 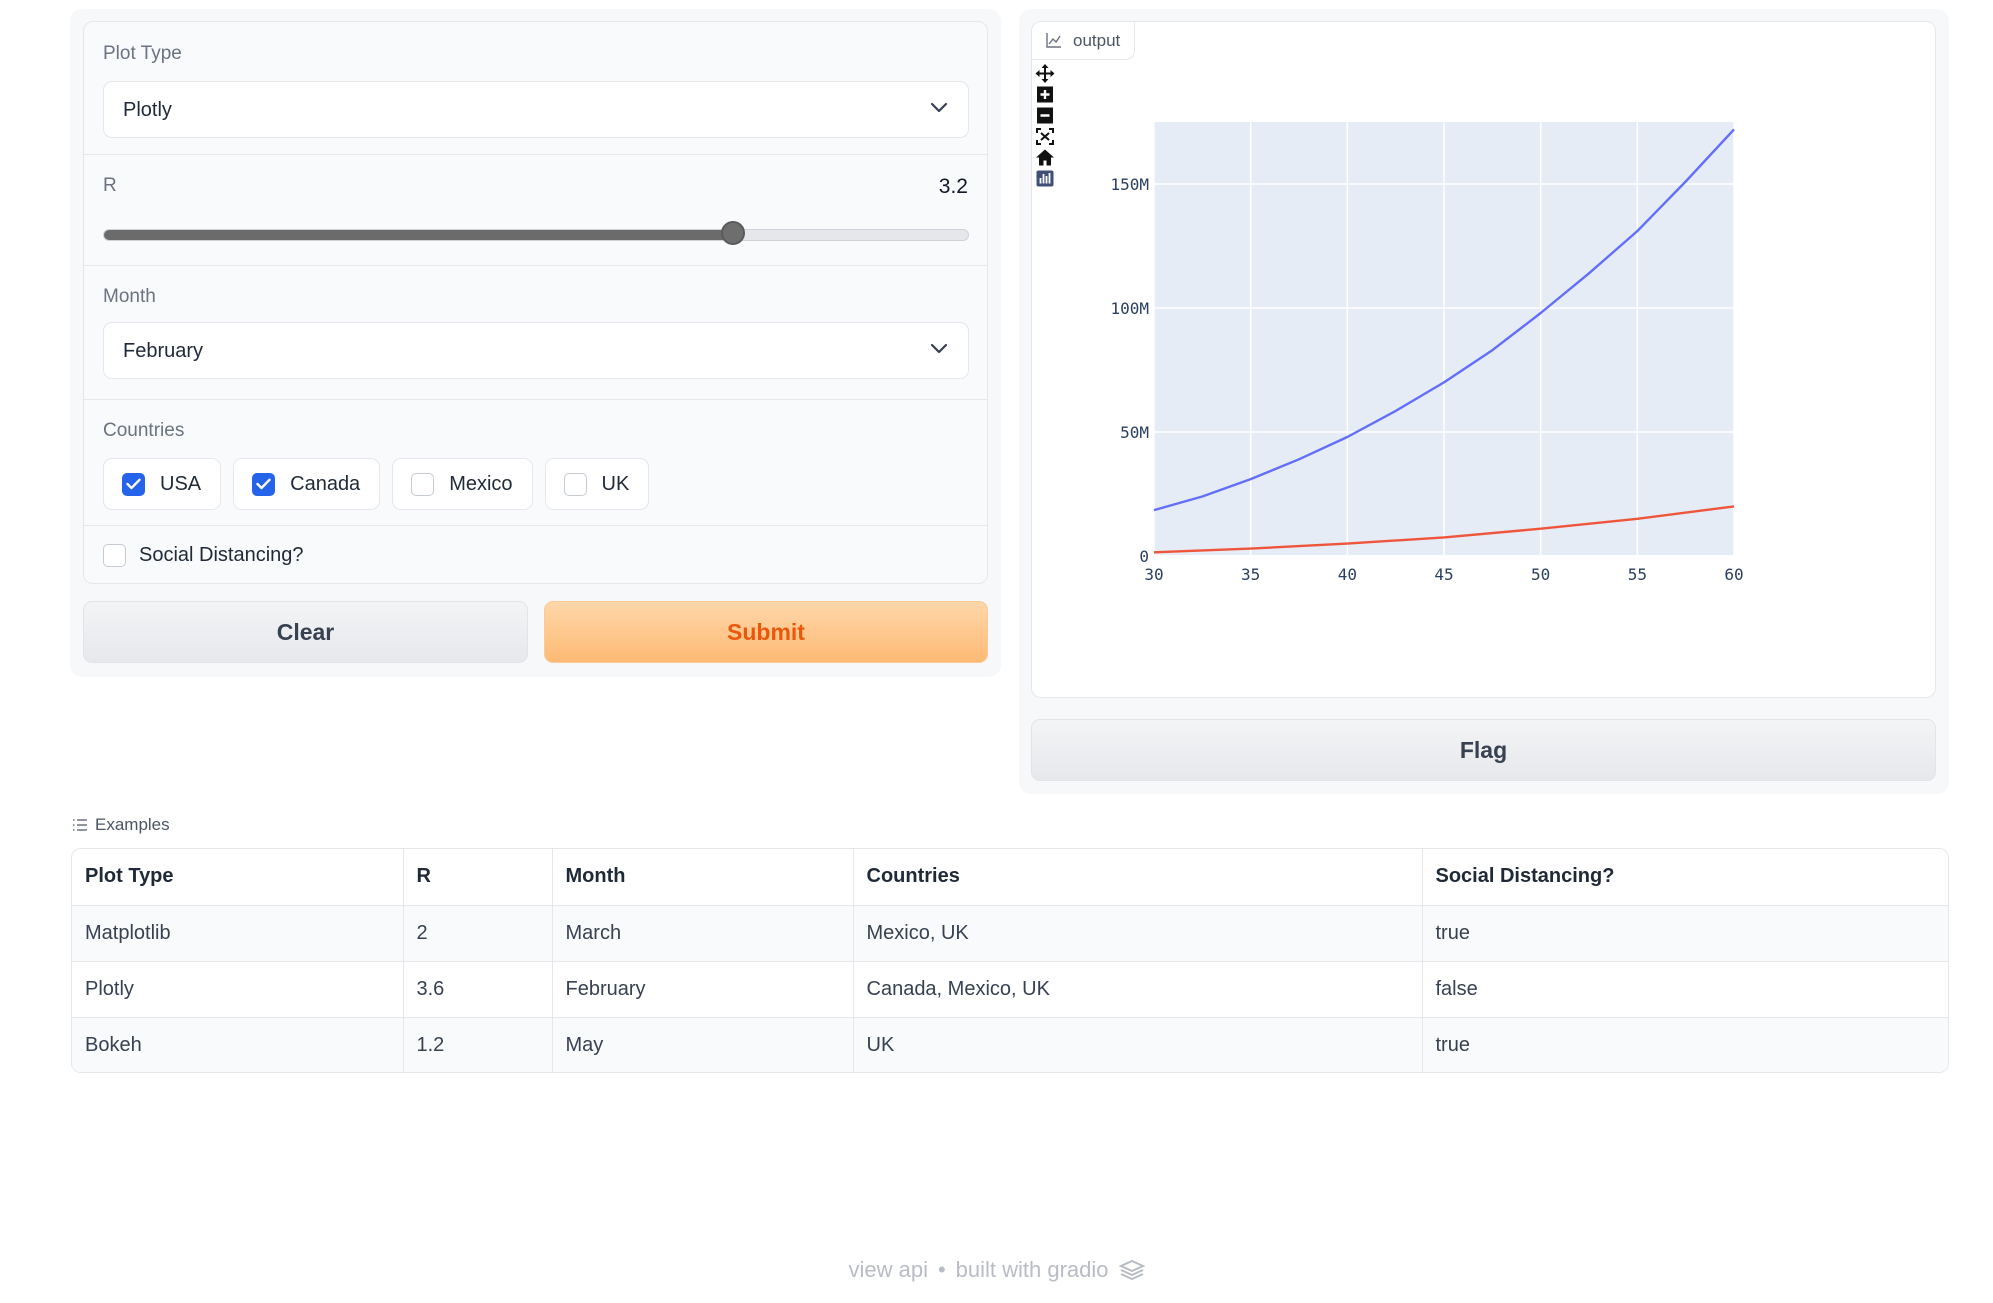 I want to click on footer: view api • built with gradio, so click(x=996, y=1270).